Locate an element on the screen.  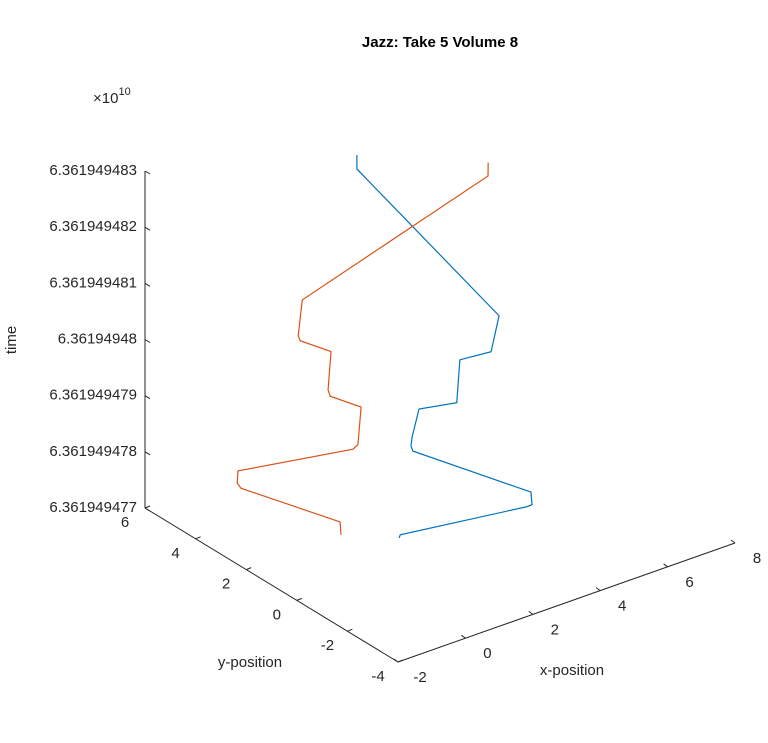
y-tick-label: 6 is located at coordinates (125, 522).